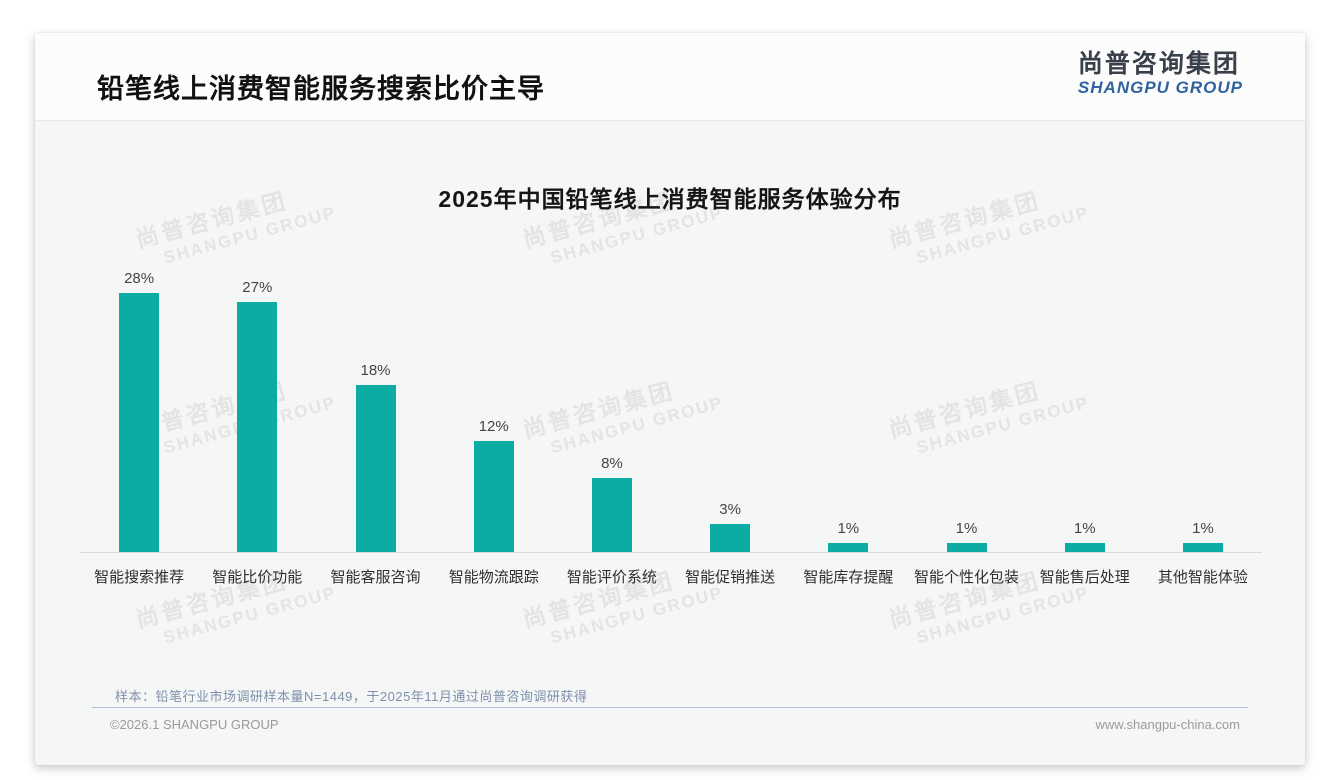 Image resolution: width=1340 pixels, height=780 pixels. Describe the element at coordinates (321, 89) in the screenshot. I see `page-title: 铅笔线上消费智能服务搜索比价主导` at that location.